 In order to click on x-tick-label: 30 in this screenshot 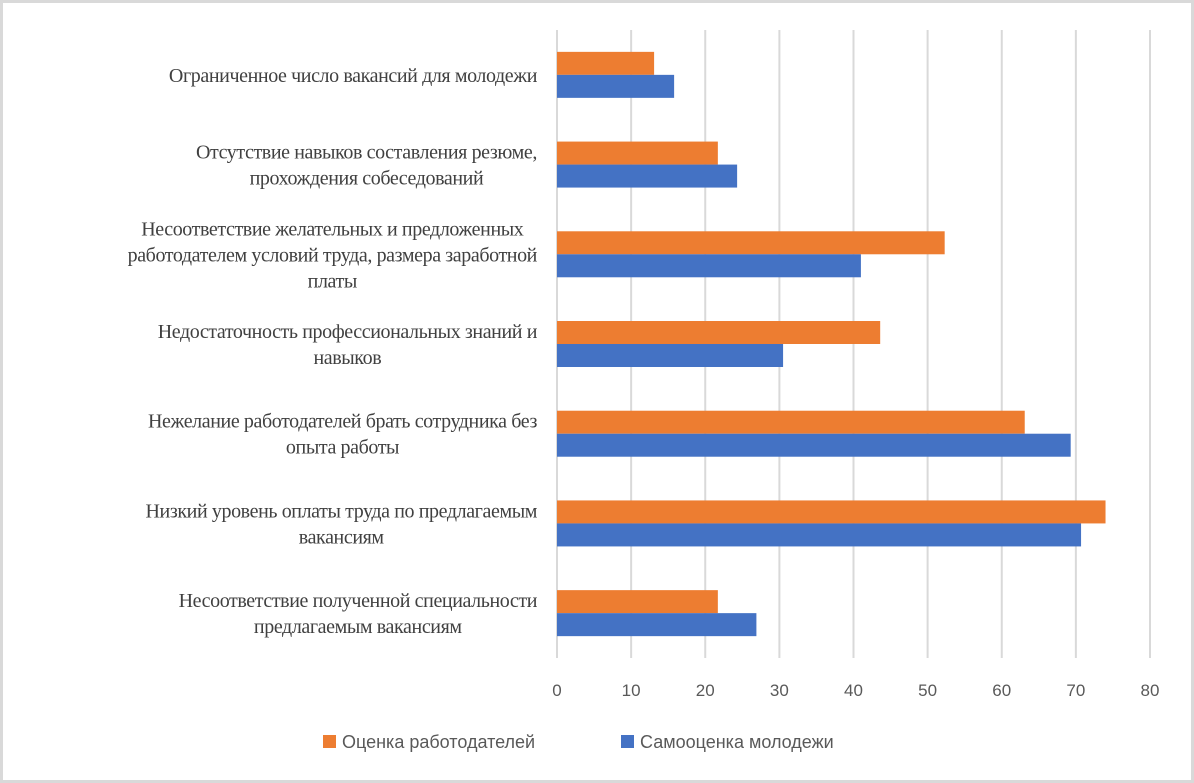, I will do `click(779, 690)`.